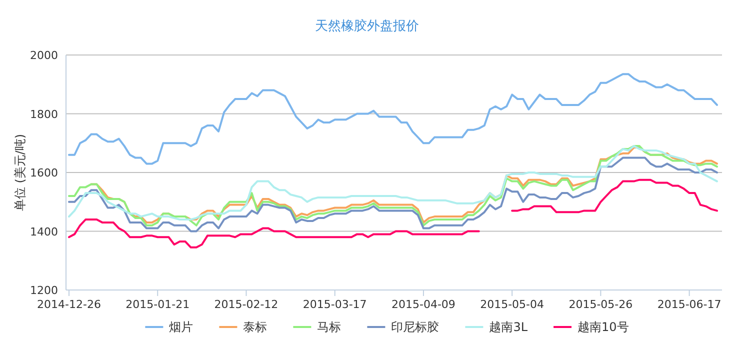 This screenshot has width=734, height=350. Describe the element at coordinates (44, 55) in the screenshot. I see `y-tick-label: 2000` at that location.